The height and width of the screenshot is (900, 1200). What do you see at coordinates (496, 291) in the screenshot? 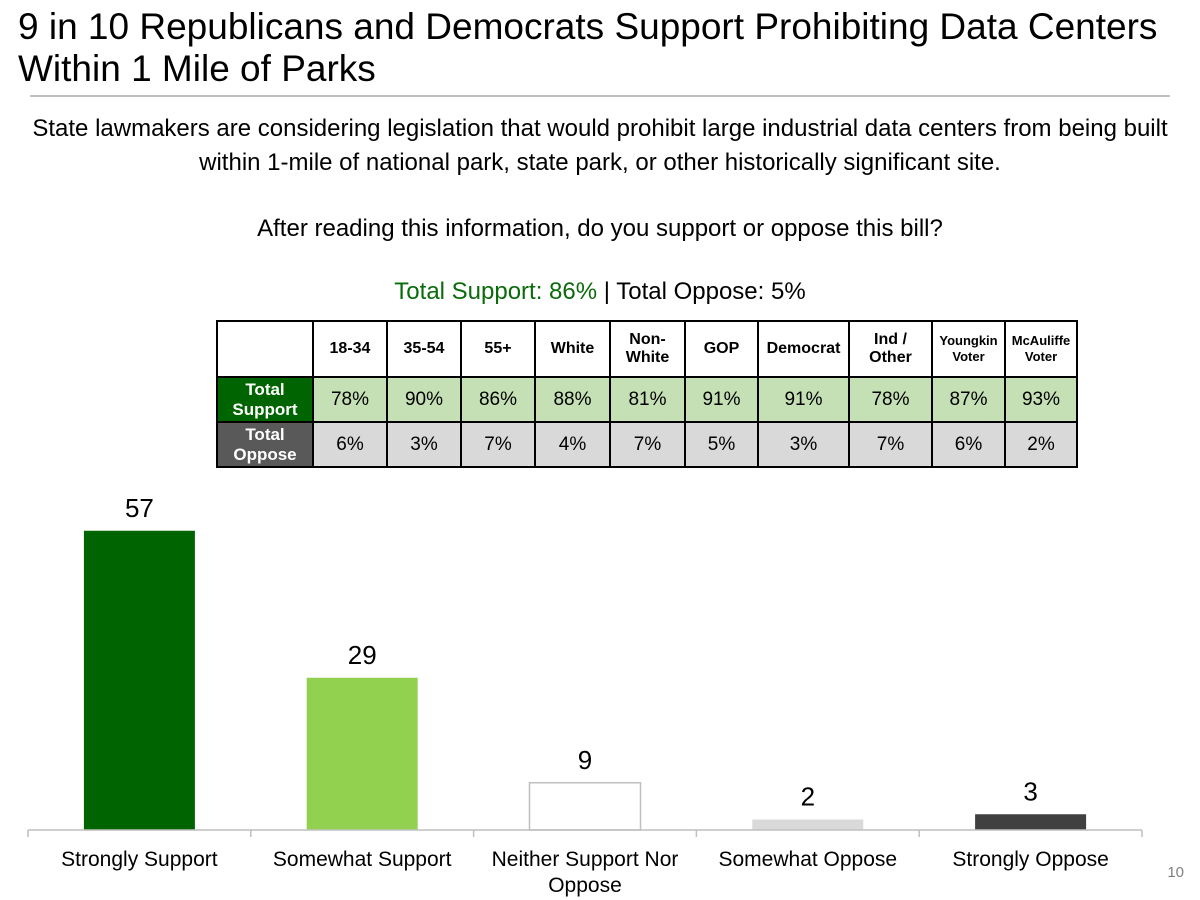
I see `total-support-summary: Total Support: 86%` at bounding box center [496, 291].